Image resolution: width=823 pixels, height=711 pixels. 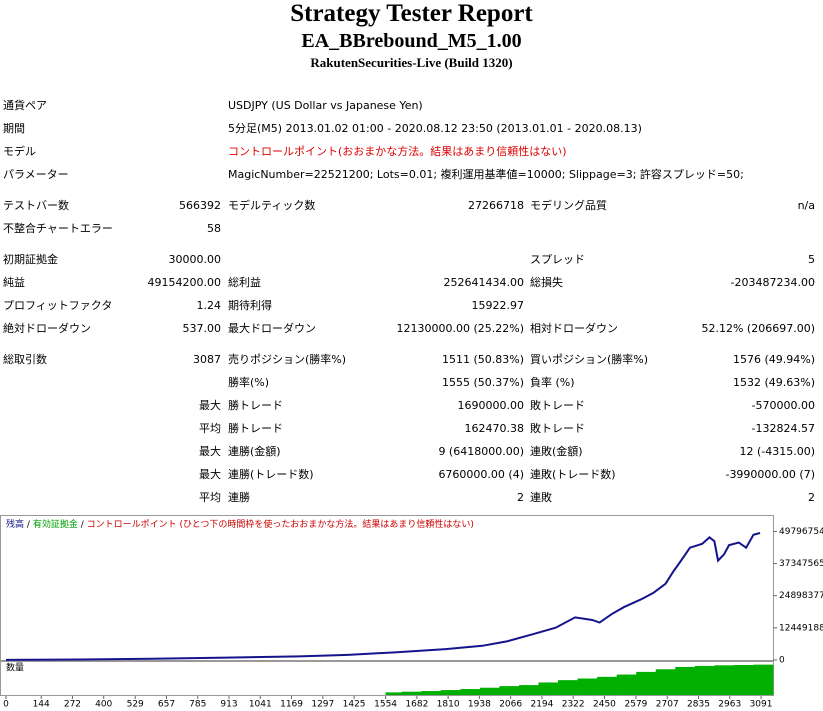 I want to click on cell-value: 3087, so click(x=207, y=359).